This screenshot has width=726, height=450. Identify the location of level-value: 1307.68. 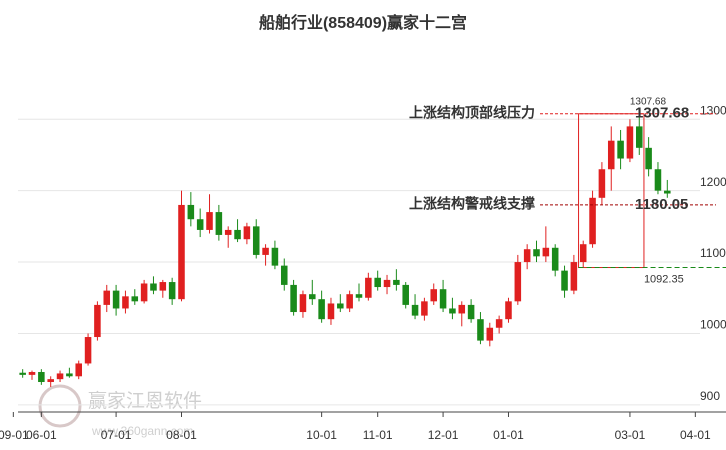
(662, 113).